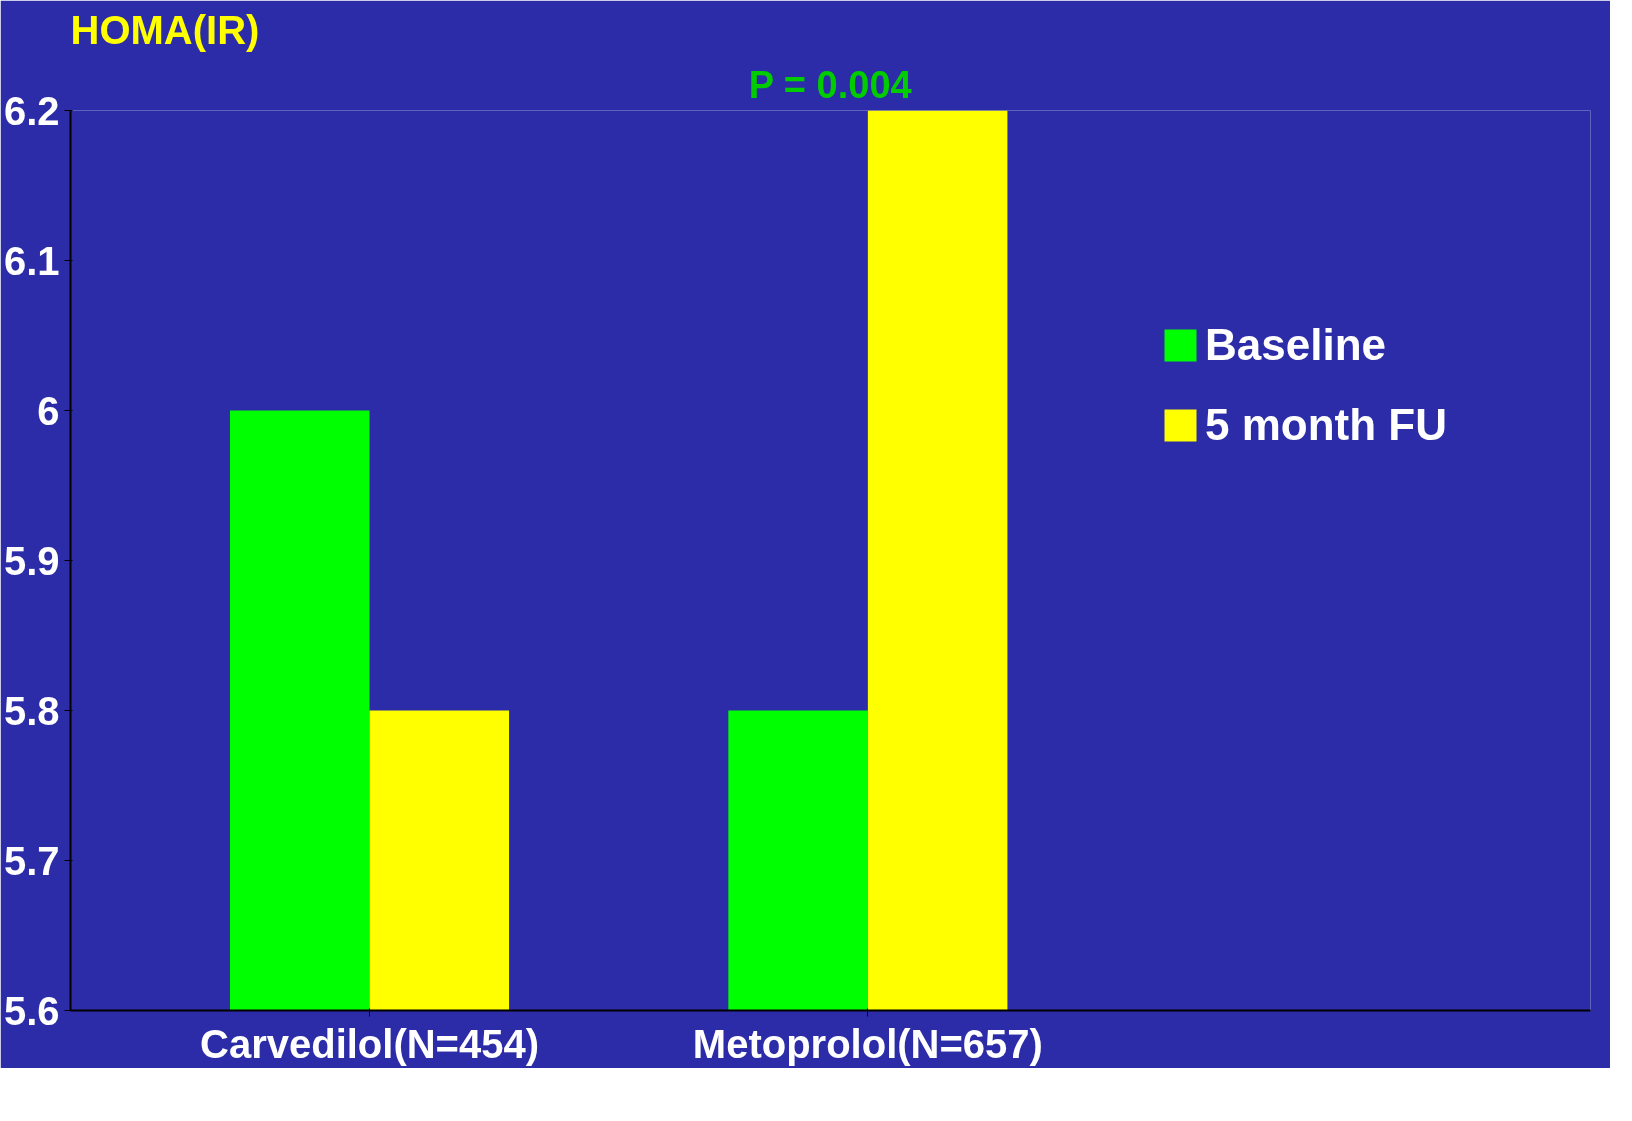 This screenshot has width=1632, height=1121. Describe the element at coordinates (165, 29) in the screenshot. I see `y-axis-title: HOMA(IR)` at that location.